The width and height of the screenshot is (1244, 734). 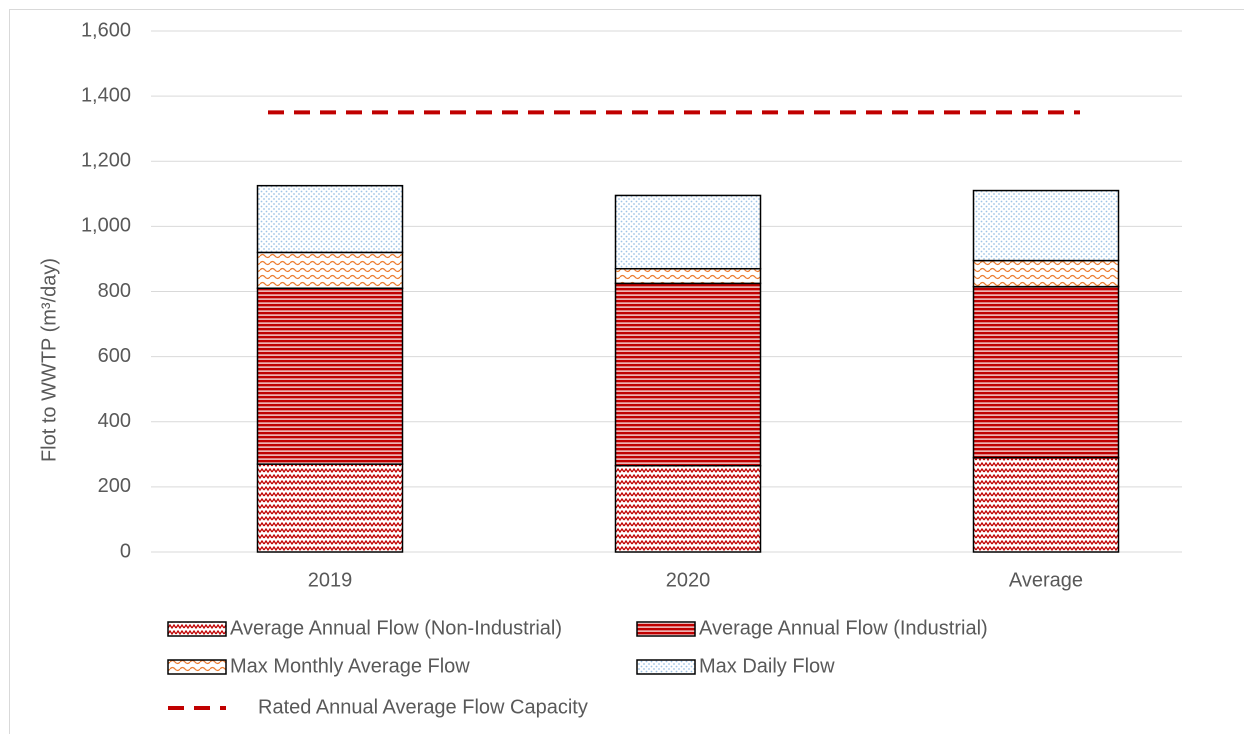 I want to click on y-tick-label: 1,600, so click(x=106, y=30).